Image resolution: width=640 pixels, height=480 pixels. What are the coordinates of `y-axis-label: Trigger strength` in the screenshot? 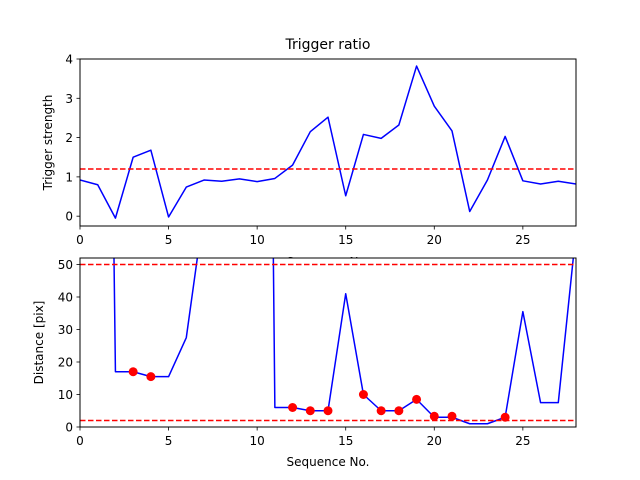 It's located at (48, 143).